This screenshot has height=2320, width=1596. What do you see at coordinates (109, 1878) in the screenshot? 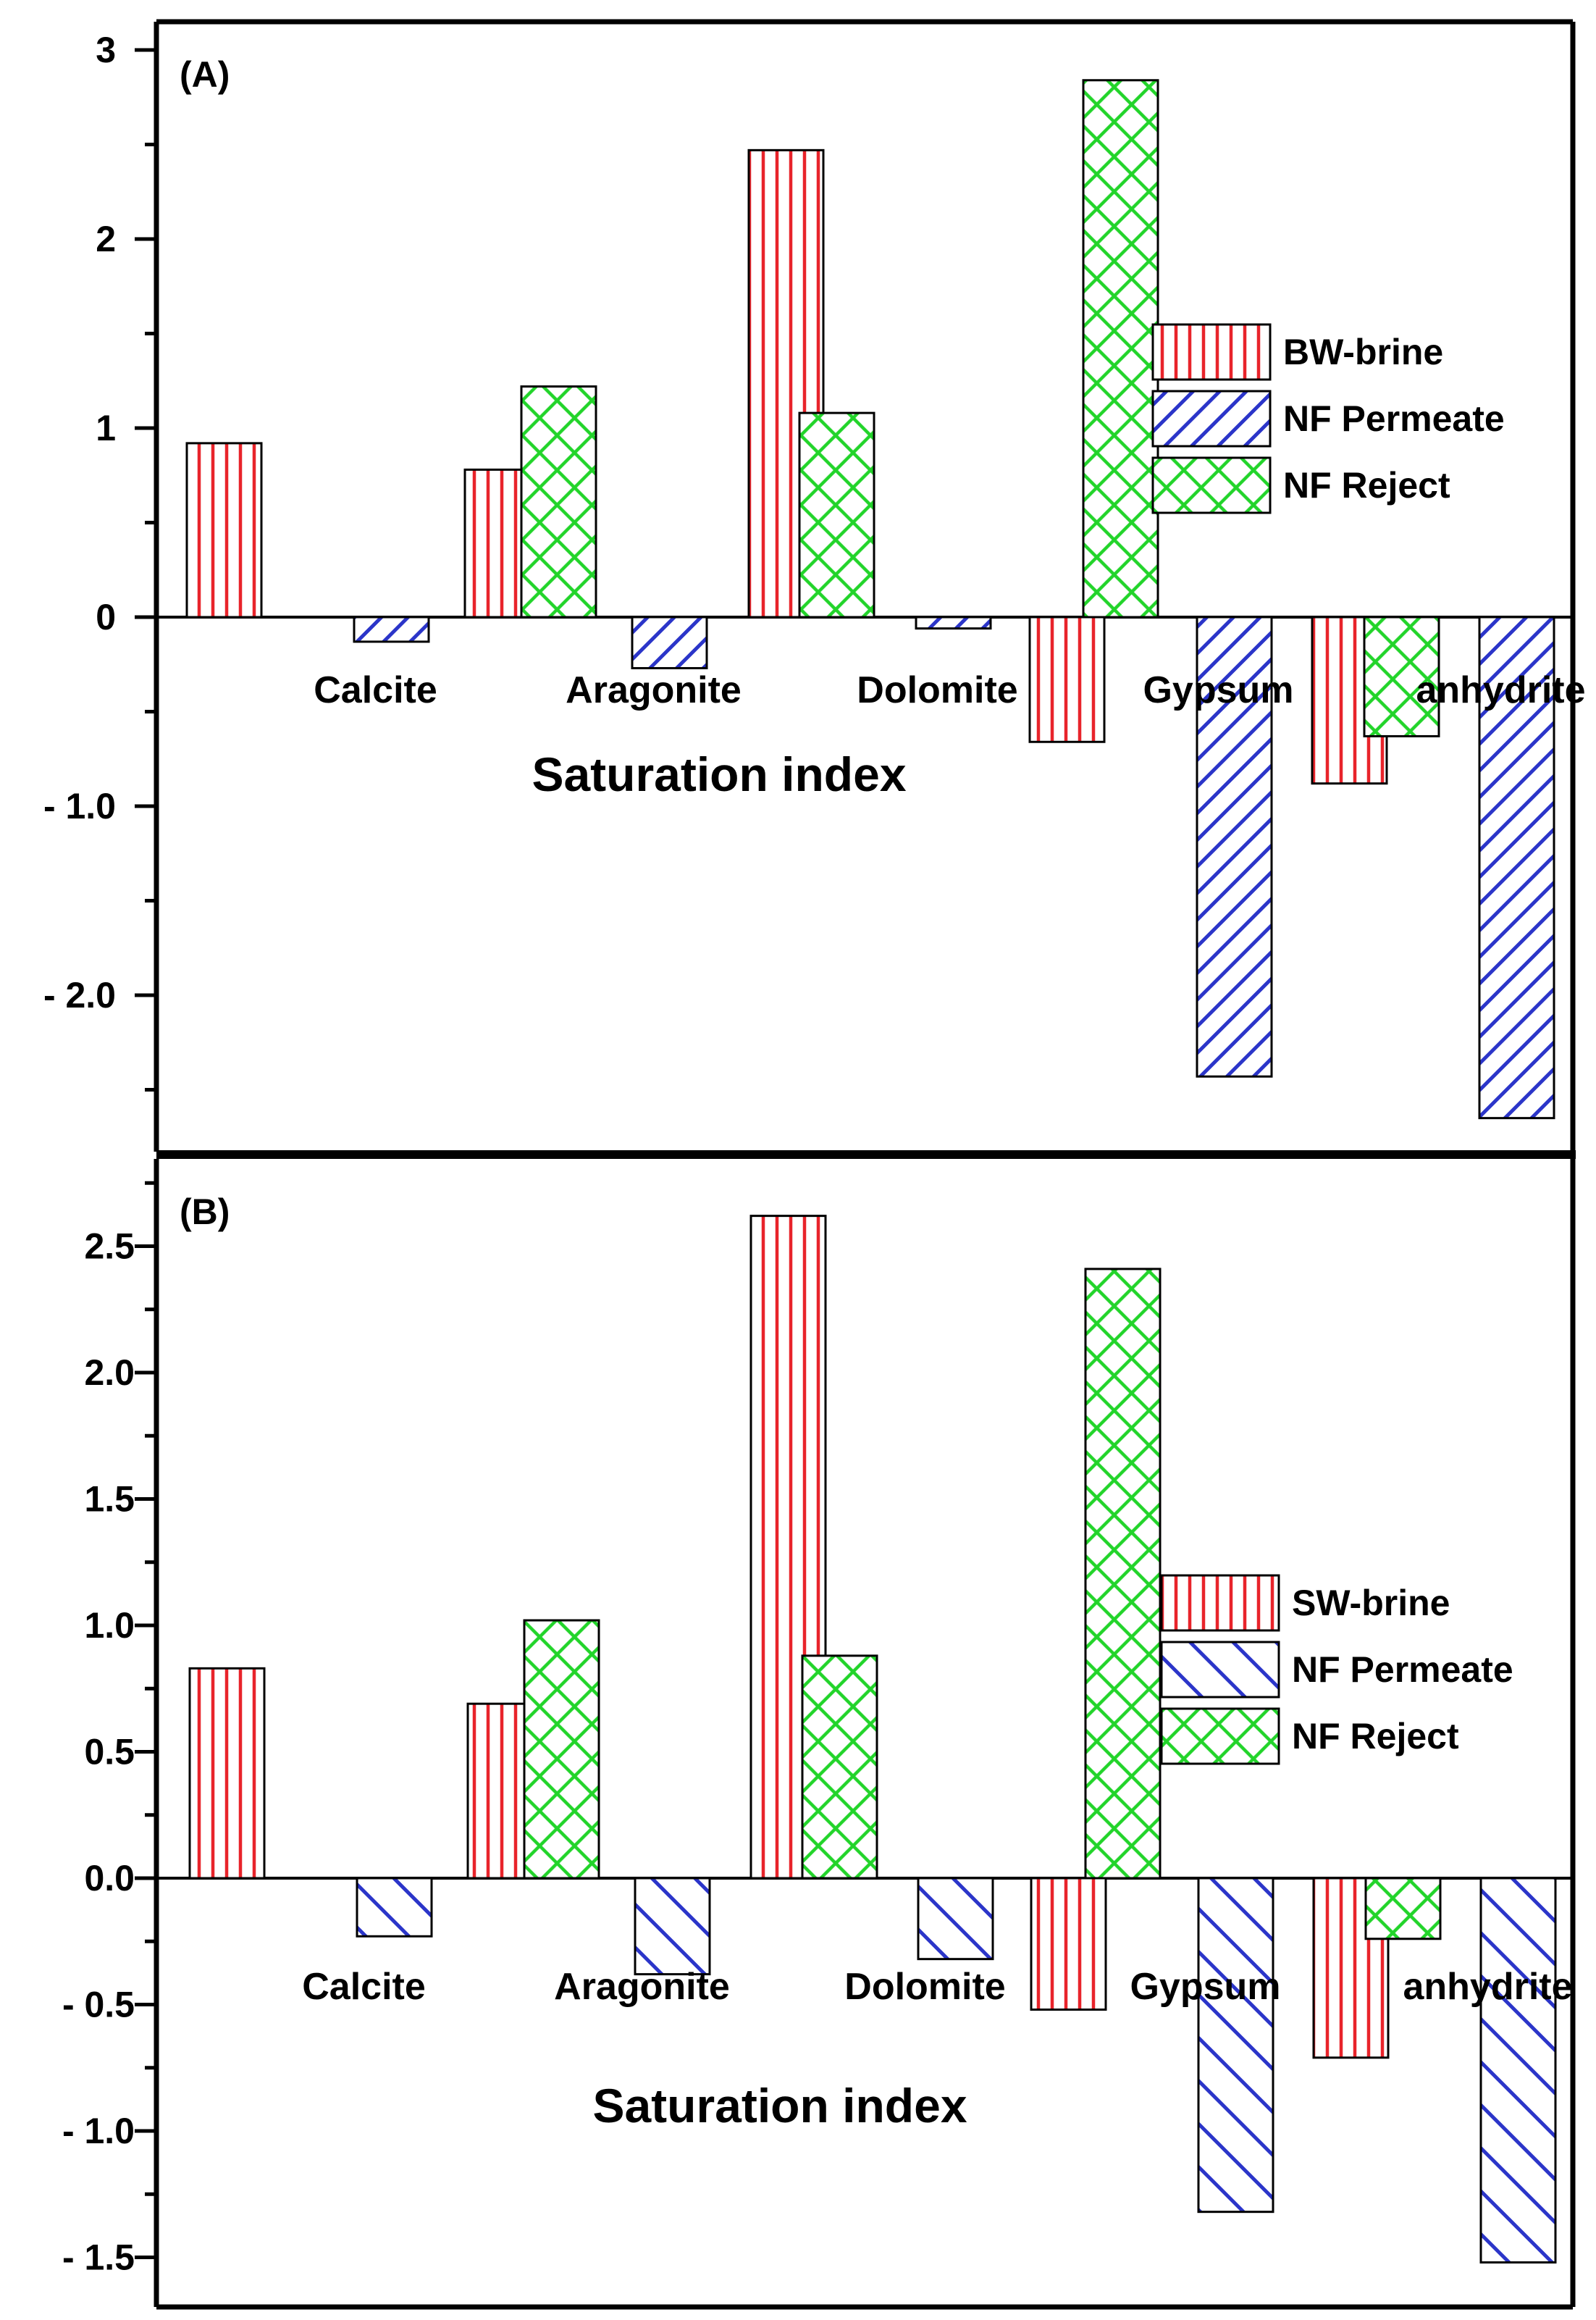
I see `y-tick-label: 0.0` at bounding box center [109, 1878].